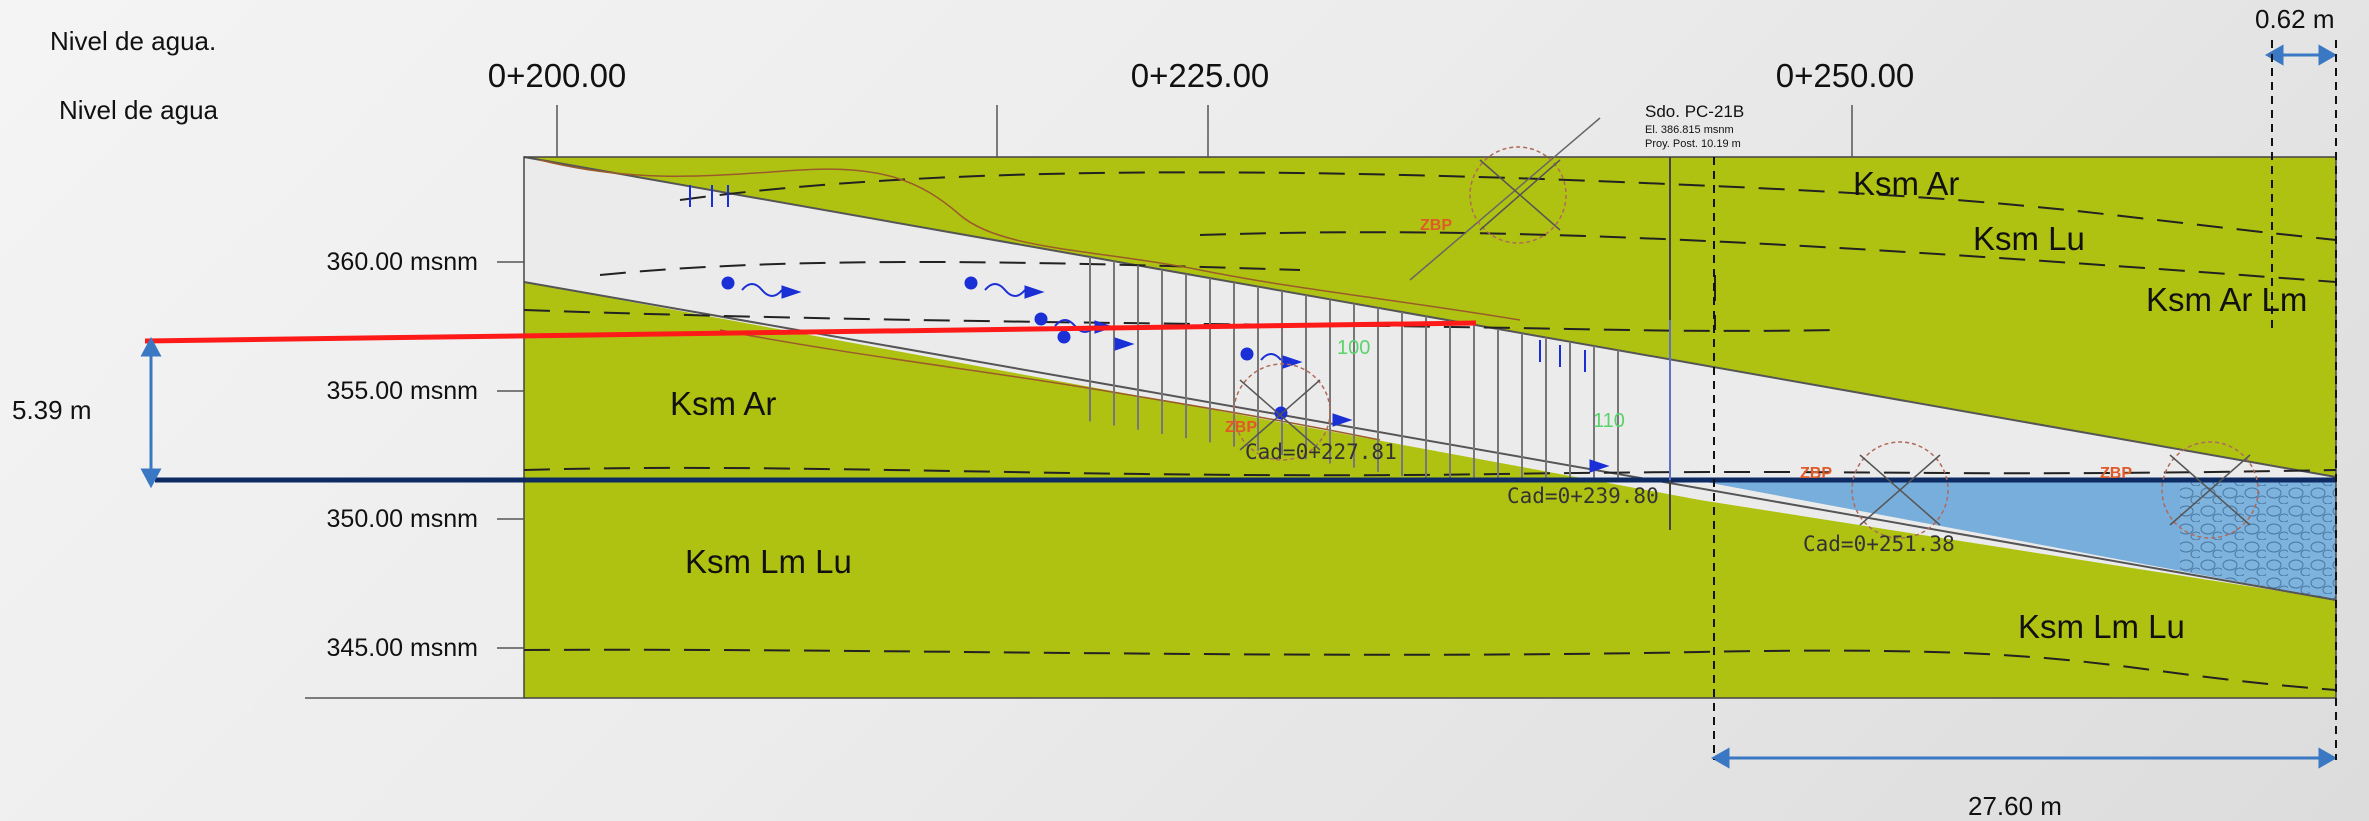 This screenshot has width=2369, height=821. Describe the element at coordinates (1241, 427) in the screenshot. I see `zbp-label-2: ZBP` at that location.